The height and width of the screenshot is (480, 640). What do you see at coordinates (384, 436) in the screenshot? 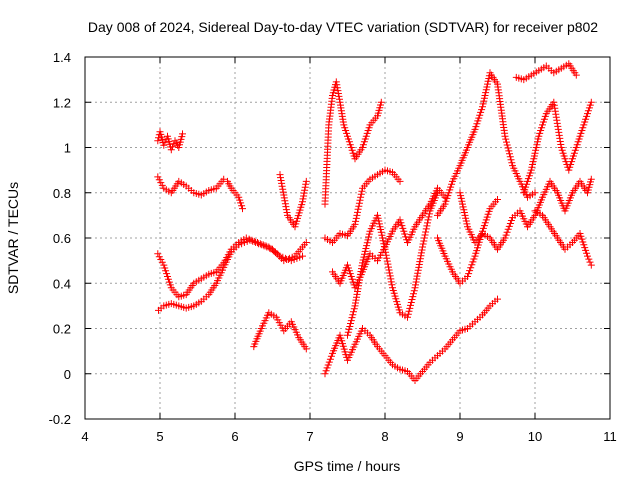
I see `x-tick-label: 8` at bounding box center [384, 436].